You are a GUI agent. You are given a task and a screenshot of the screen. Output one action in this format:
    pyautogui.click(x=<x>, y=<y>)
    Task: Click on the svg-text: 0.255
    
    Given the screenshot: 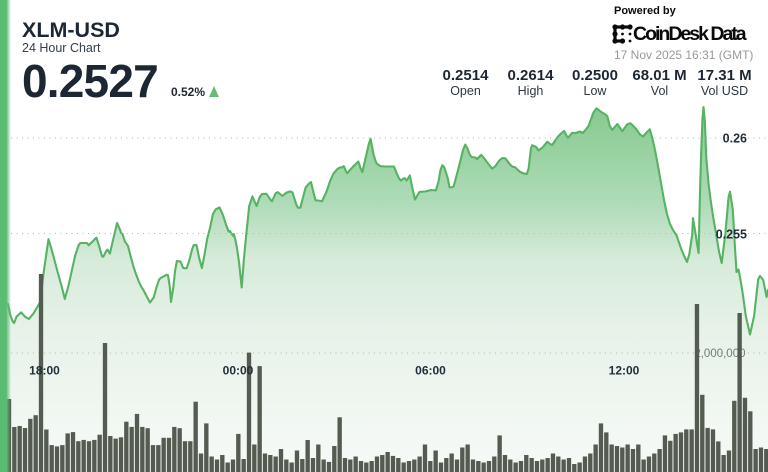 What is the action you would take?
    pyautogui.click(x=731, y=234)
    